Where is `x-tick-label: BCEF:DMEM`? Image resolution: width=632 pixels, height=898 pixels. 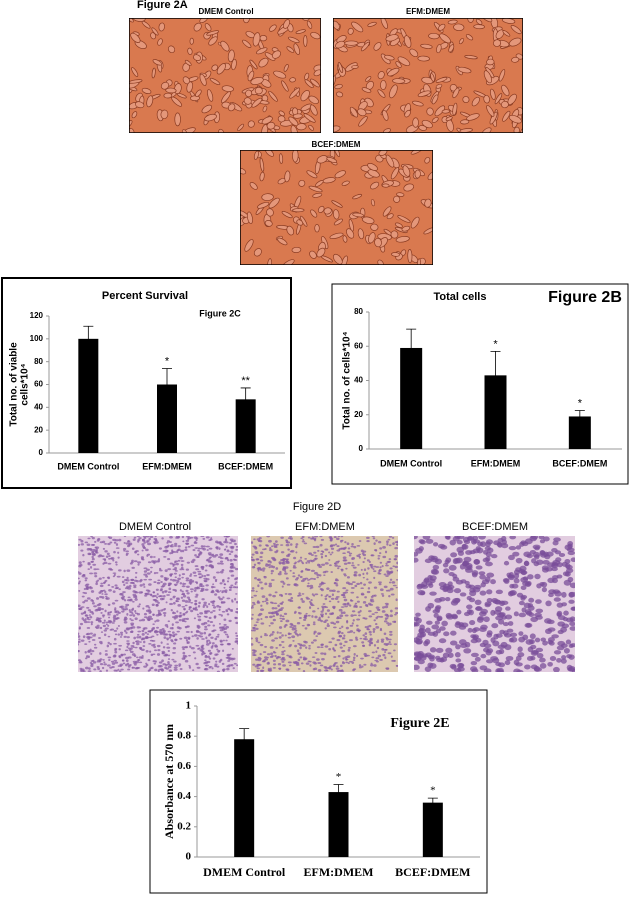
x-tick-label: BCEF:DMEM is located at coordinates (245, 466).